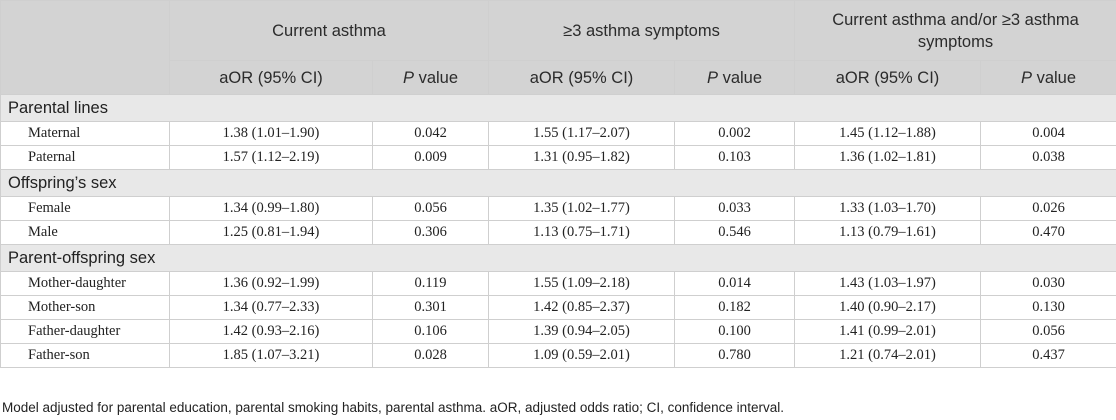  What do you see at coordinates (271, 157) in the screenshot?
I see `aor-cell: 1.57 (1.12–2.19)` at bounding box center [271, 157].